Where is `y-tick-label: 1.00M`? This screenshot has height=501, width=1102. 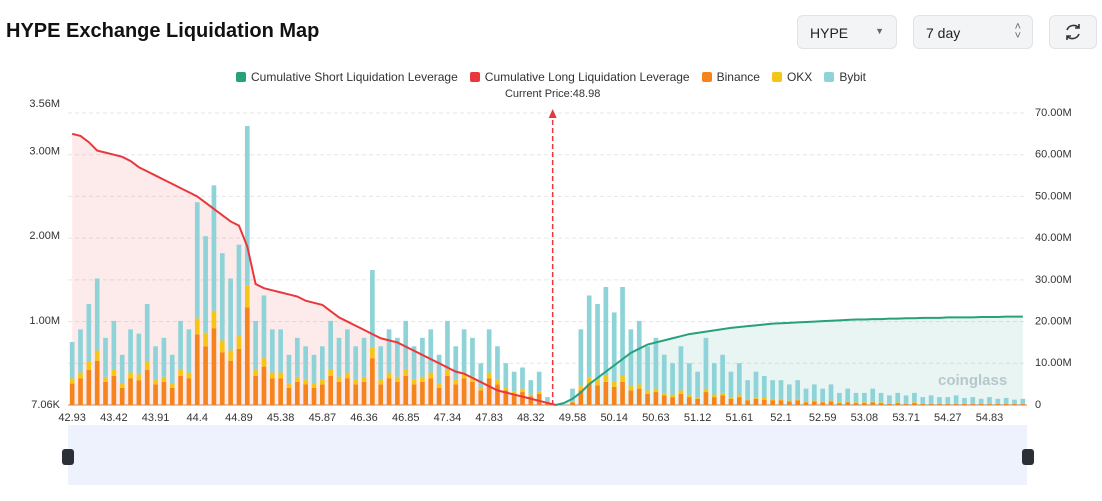 y-tick-label: 1.00M is located at coordinates (44, 321).